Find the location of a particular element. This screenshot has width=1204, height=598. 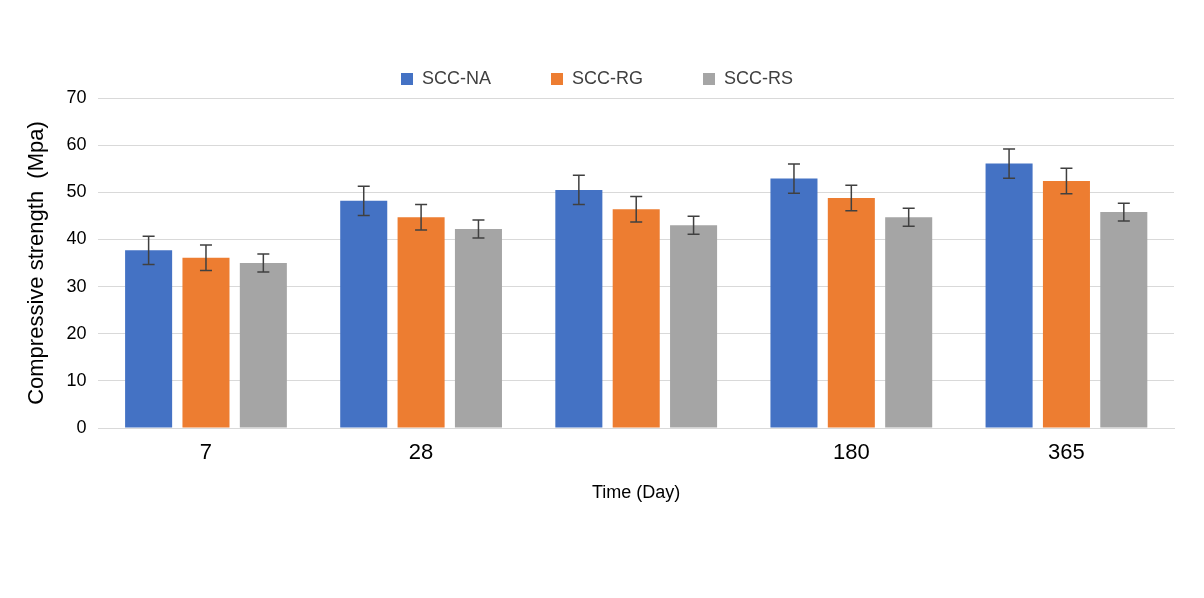

y-tick-label: 70 is located at coordinates (76, 96).